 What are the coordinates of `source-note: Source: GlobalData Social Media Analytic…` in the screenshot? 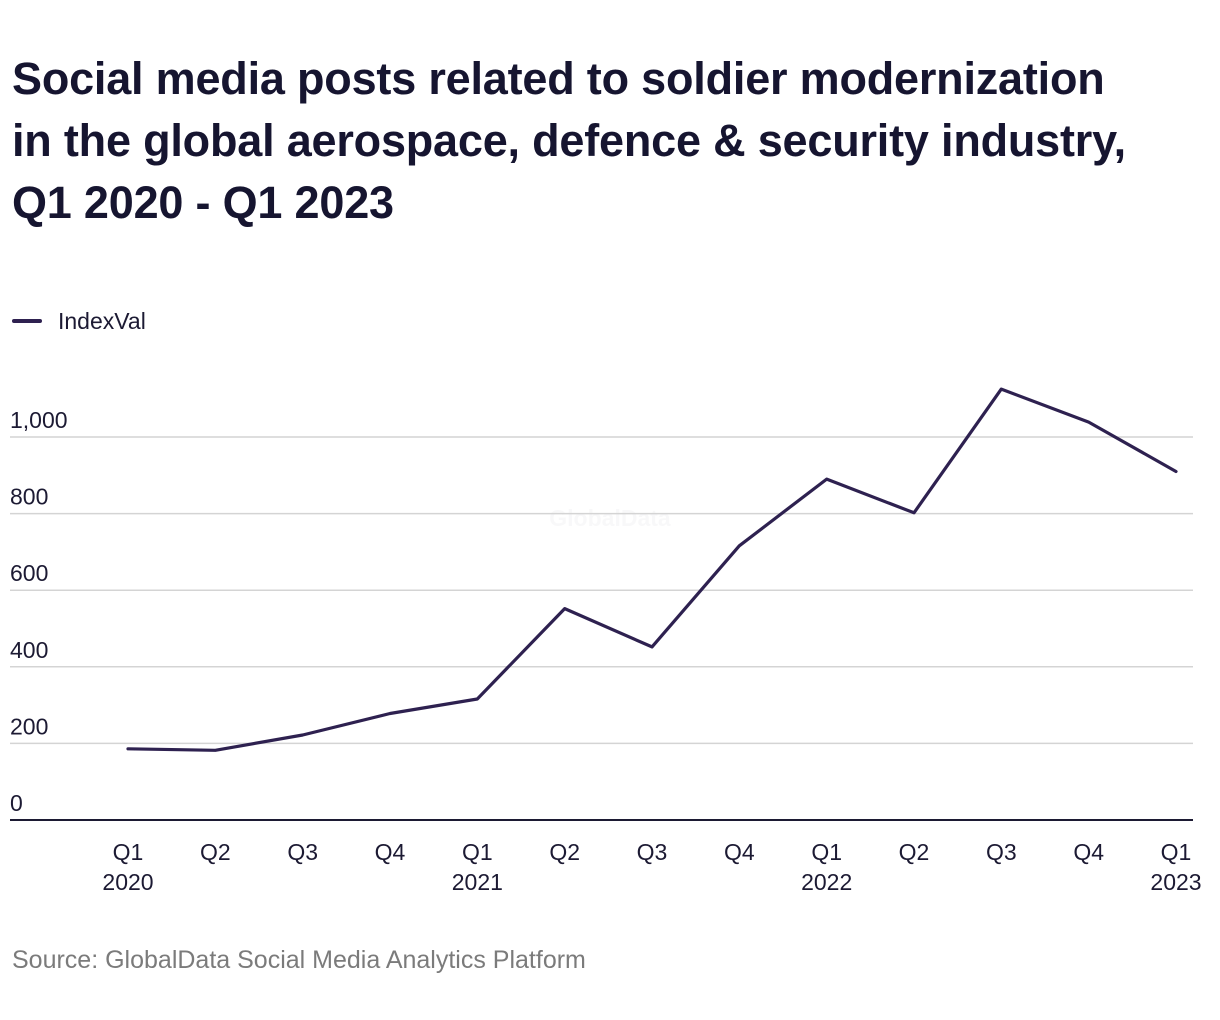 It's located at (299, 960).